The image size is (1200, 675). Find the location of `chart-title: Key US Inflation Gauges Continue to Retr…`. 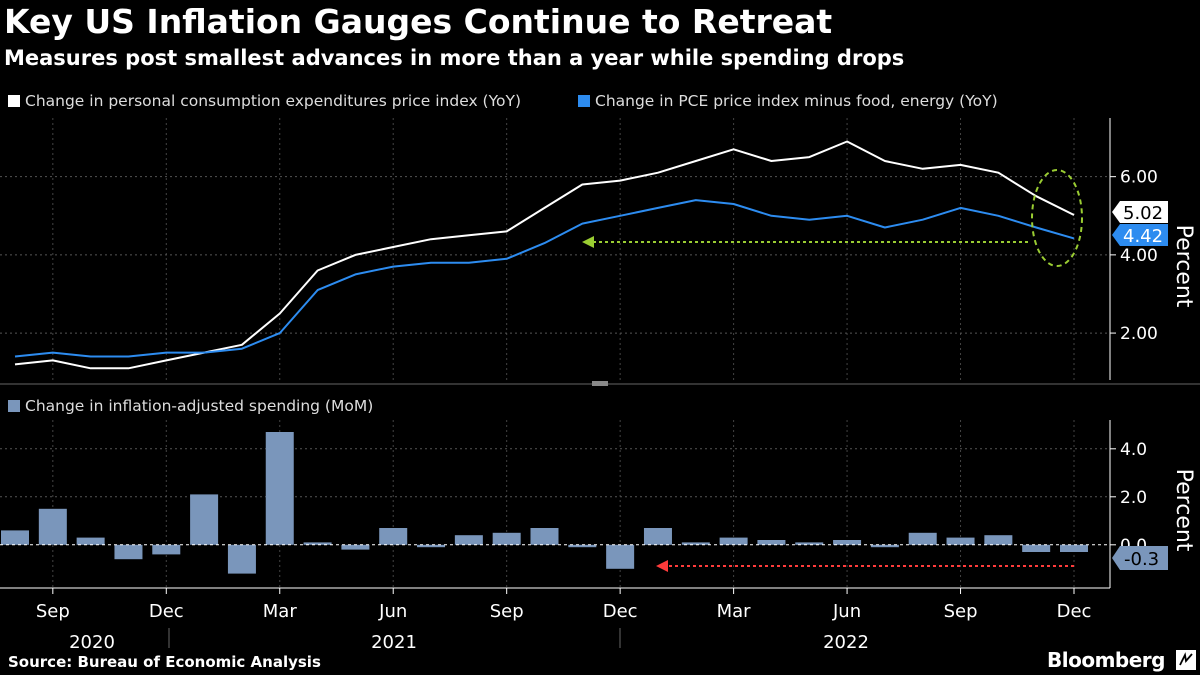

chart-title: Key US Inflation Gauges Continue to Retr… is located at coordinates (418, 21).